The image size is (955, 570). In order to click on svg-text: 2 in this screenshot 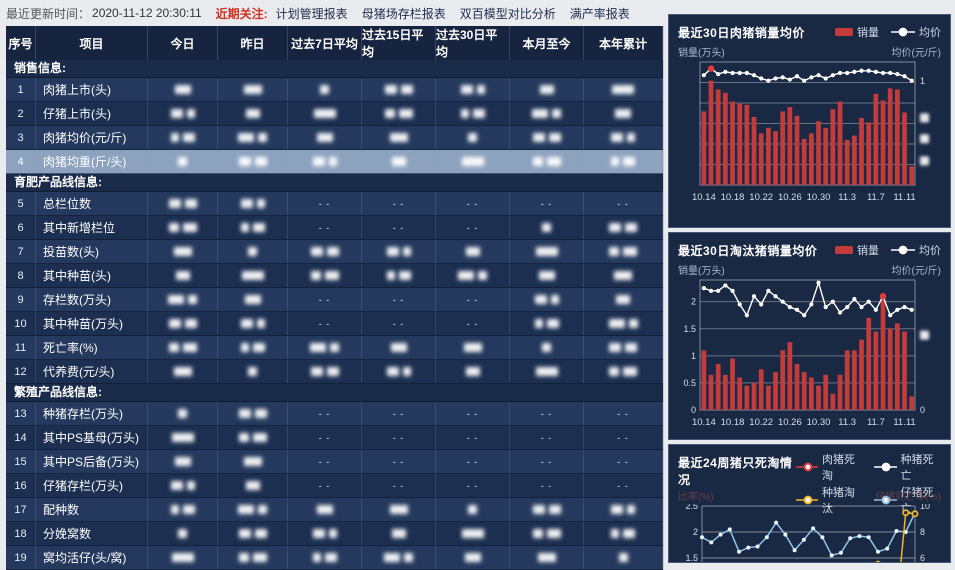, I will do `click(695, 532)`.